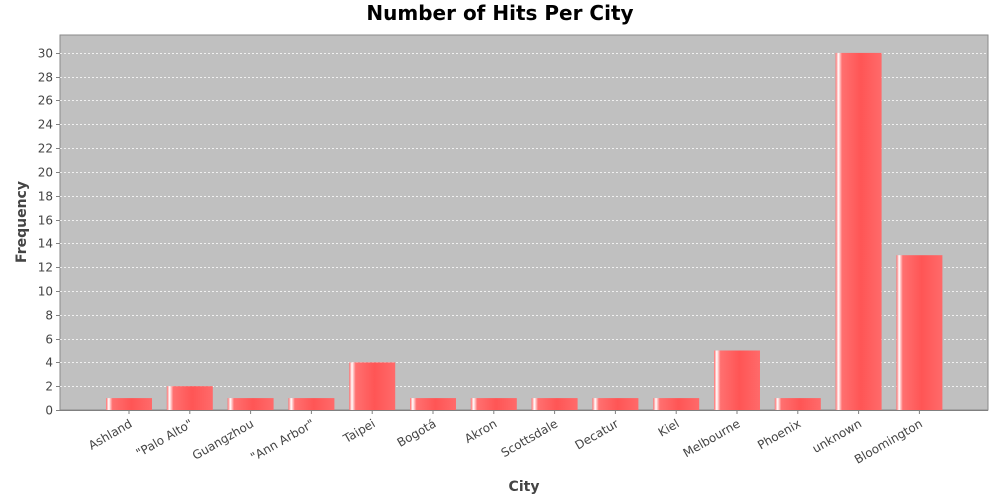 This screenshot has height=500, width=1000. I want to click on y-tick-label: 14, so click(45, 244).